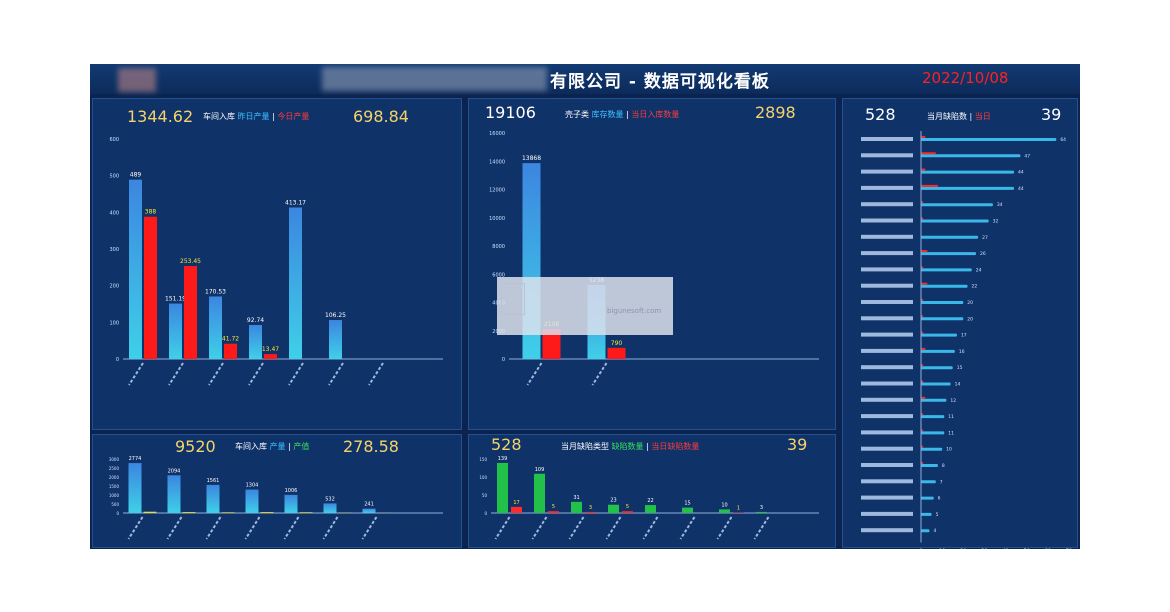 Image resolution: width=1170 pixels, height=612 pixels. Describe the element at coordinates (1027, 156) in the screenshot. I see `bar-value-label: 47` at that location.